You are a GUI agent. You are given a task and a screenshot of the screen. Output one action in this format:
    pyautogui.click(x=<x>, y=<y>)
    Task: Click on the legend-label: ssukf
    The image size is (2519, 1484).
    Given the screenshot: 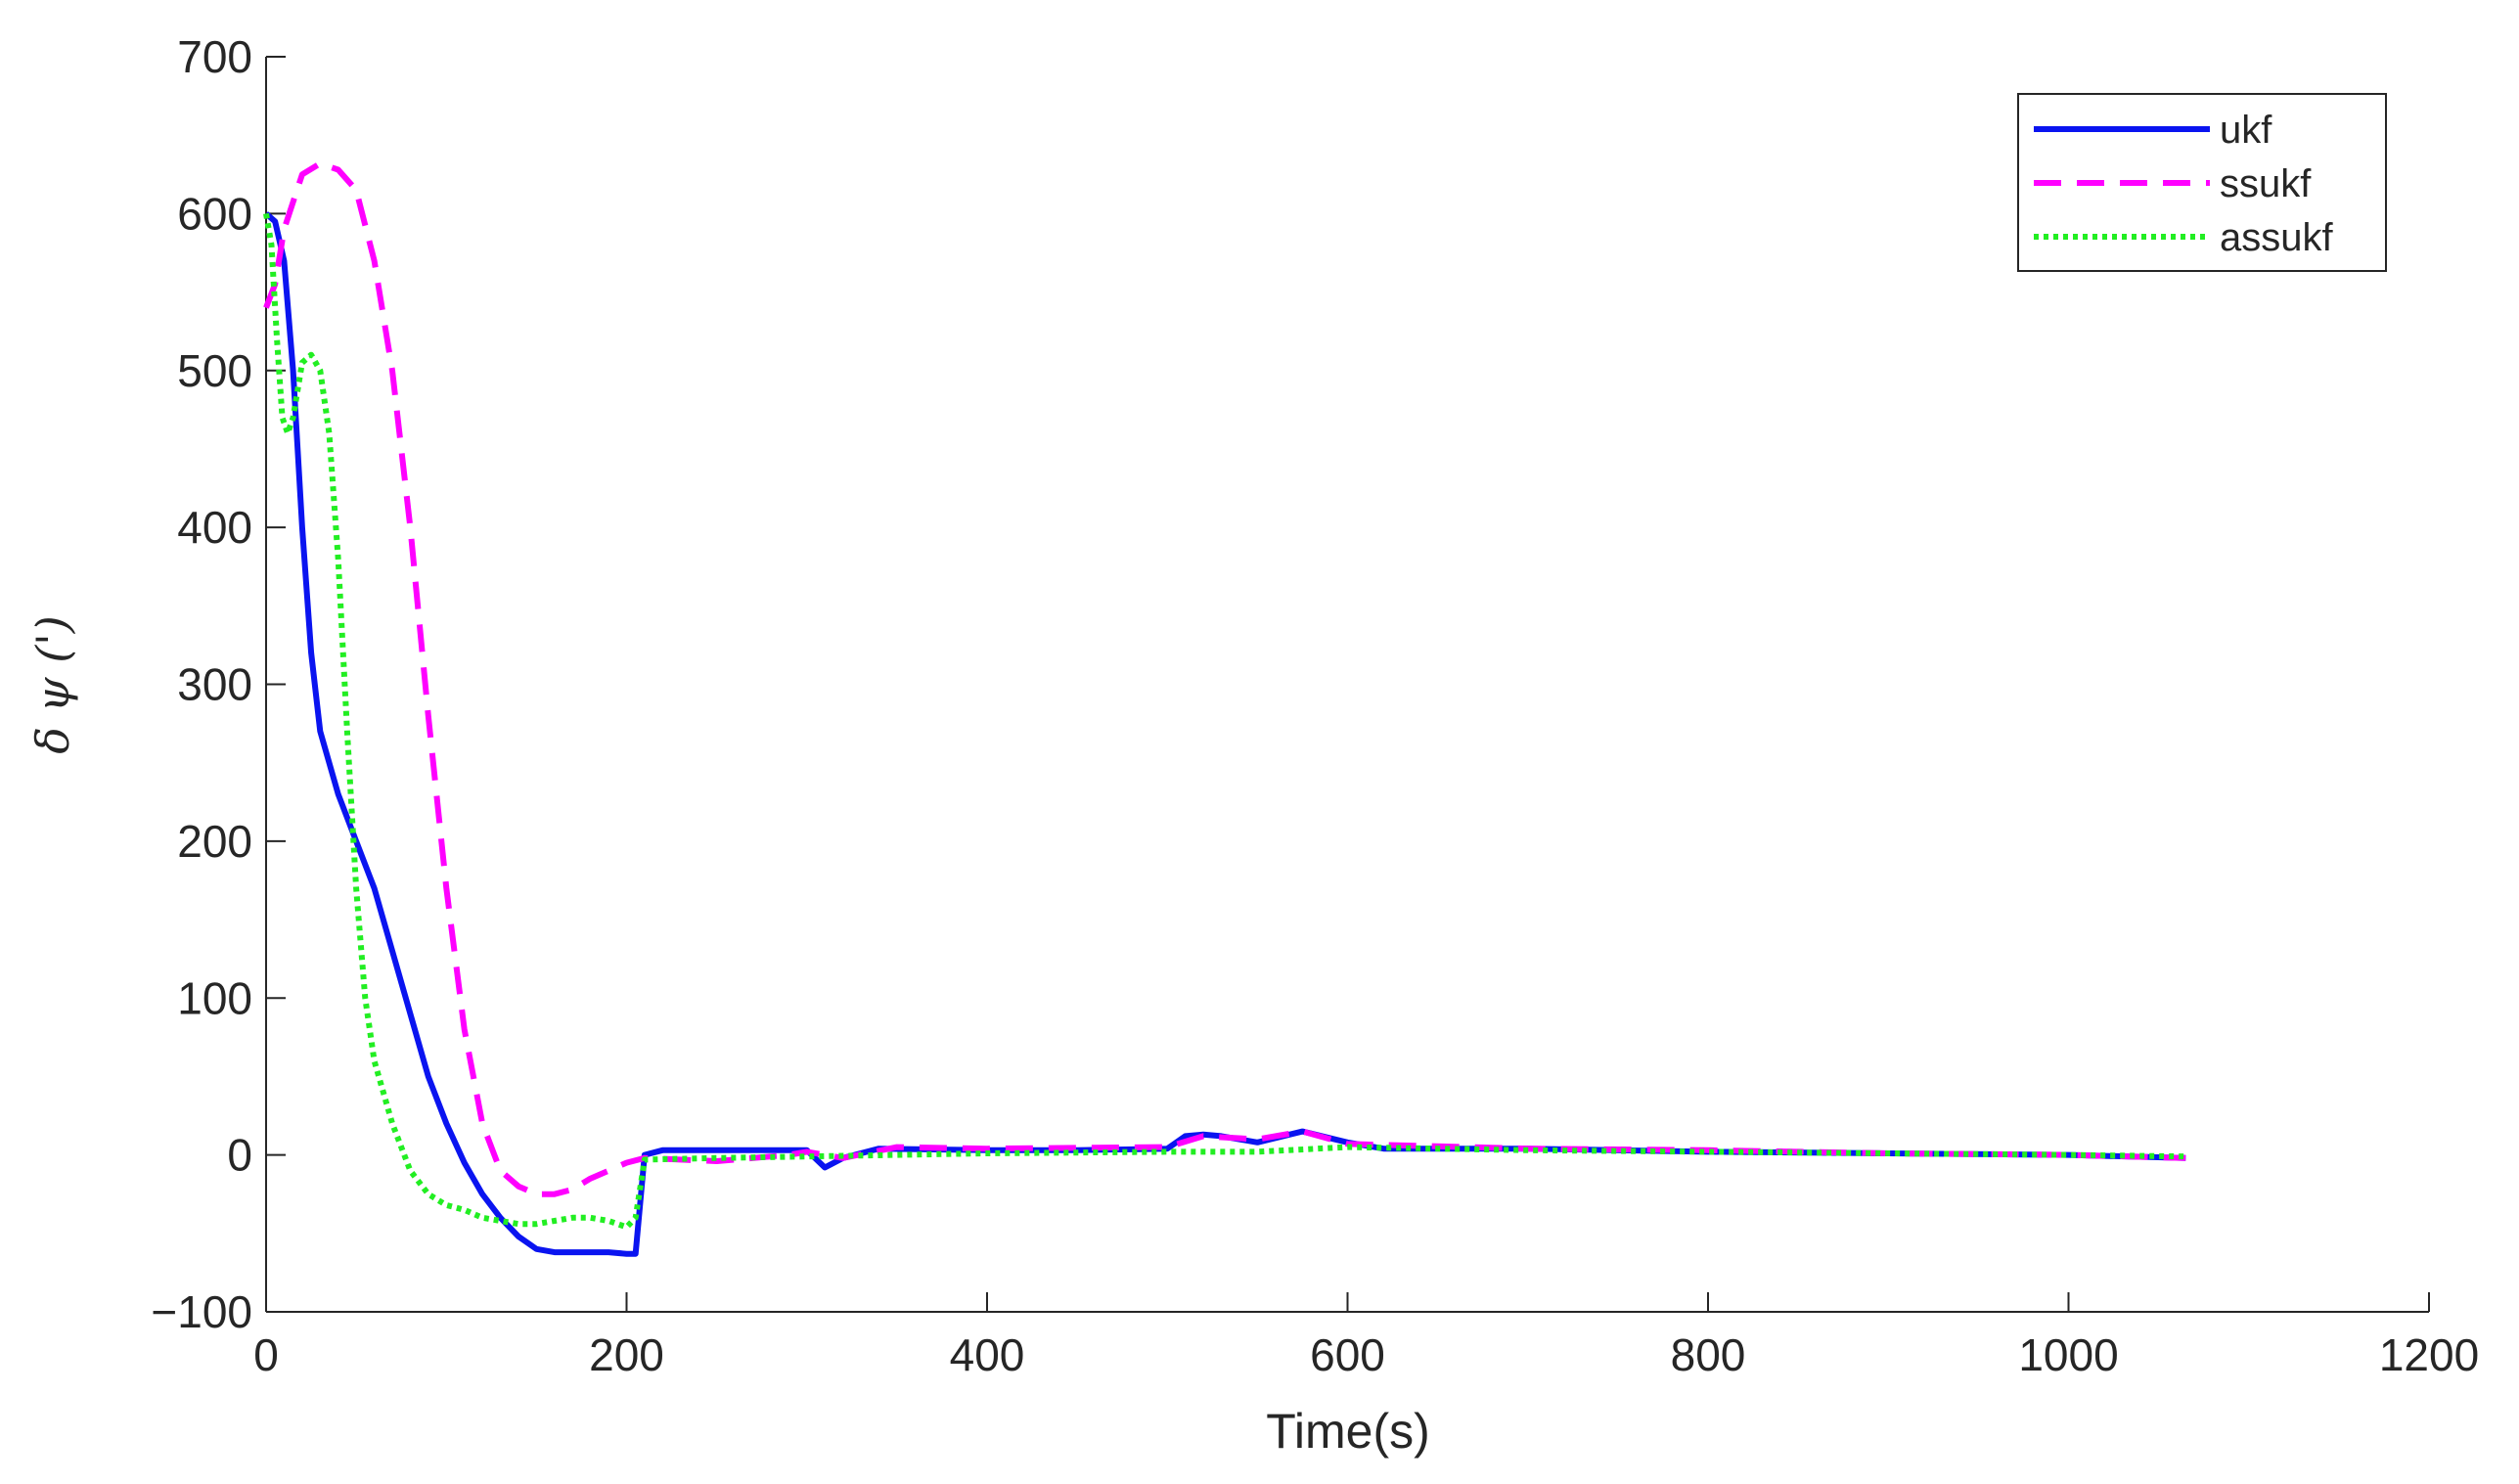 What is the action you would take?
    pyautogui.click(x=2266, y=183)
    